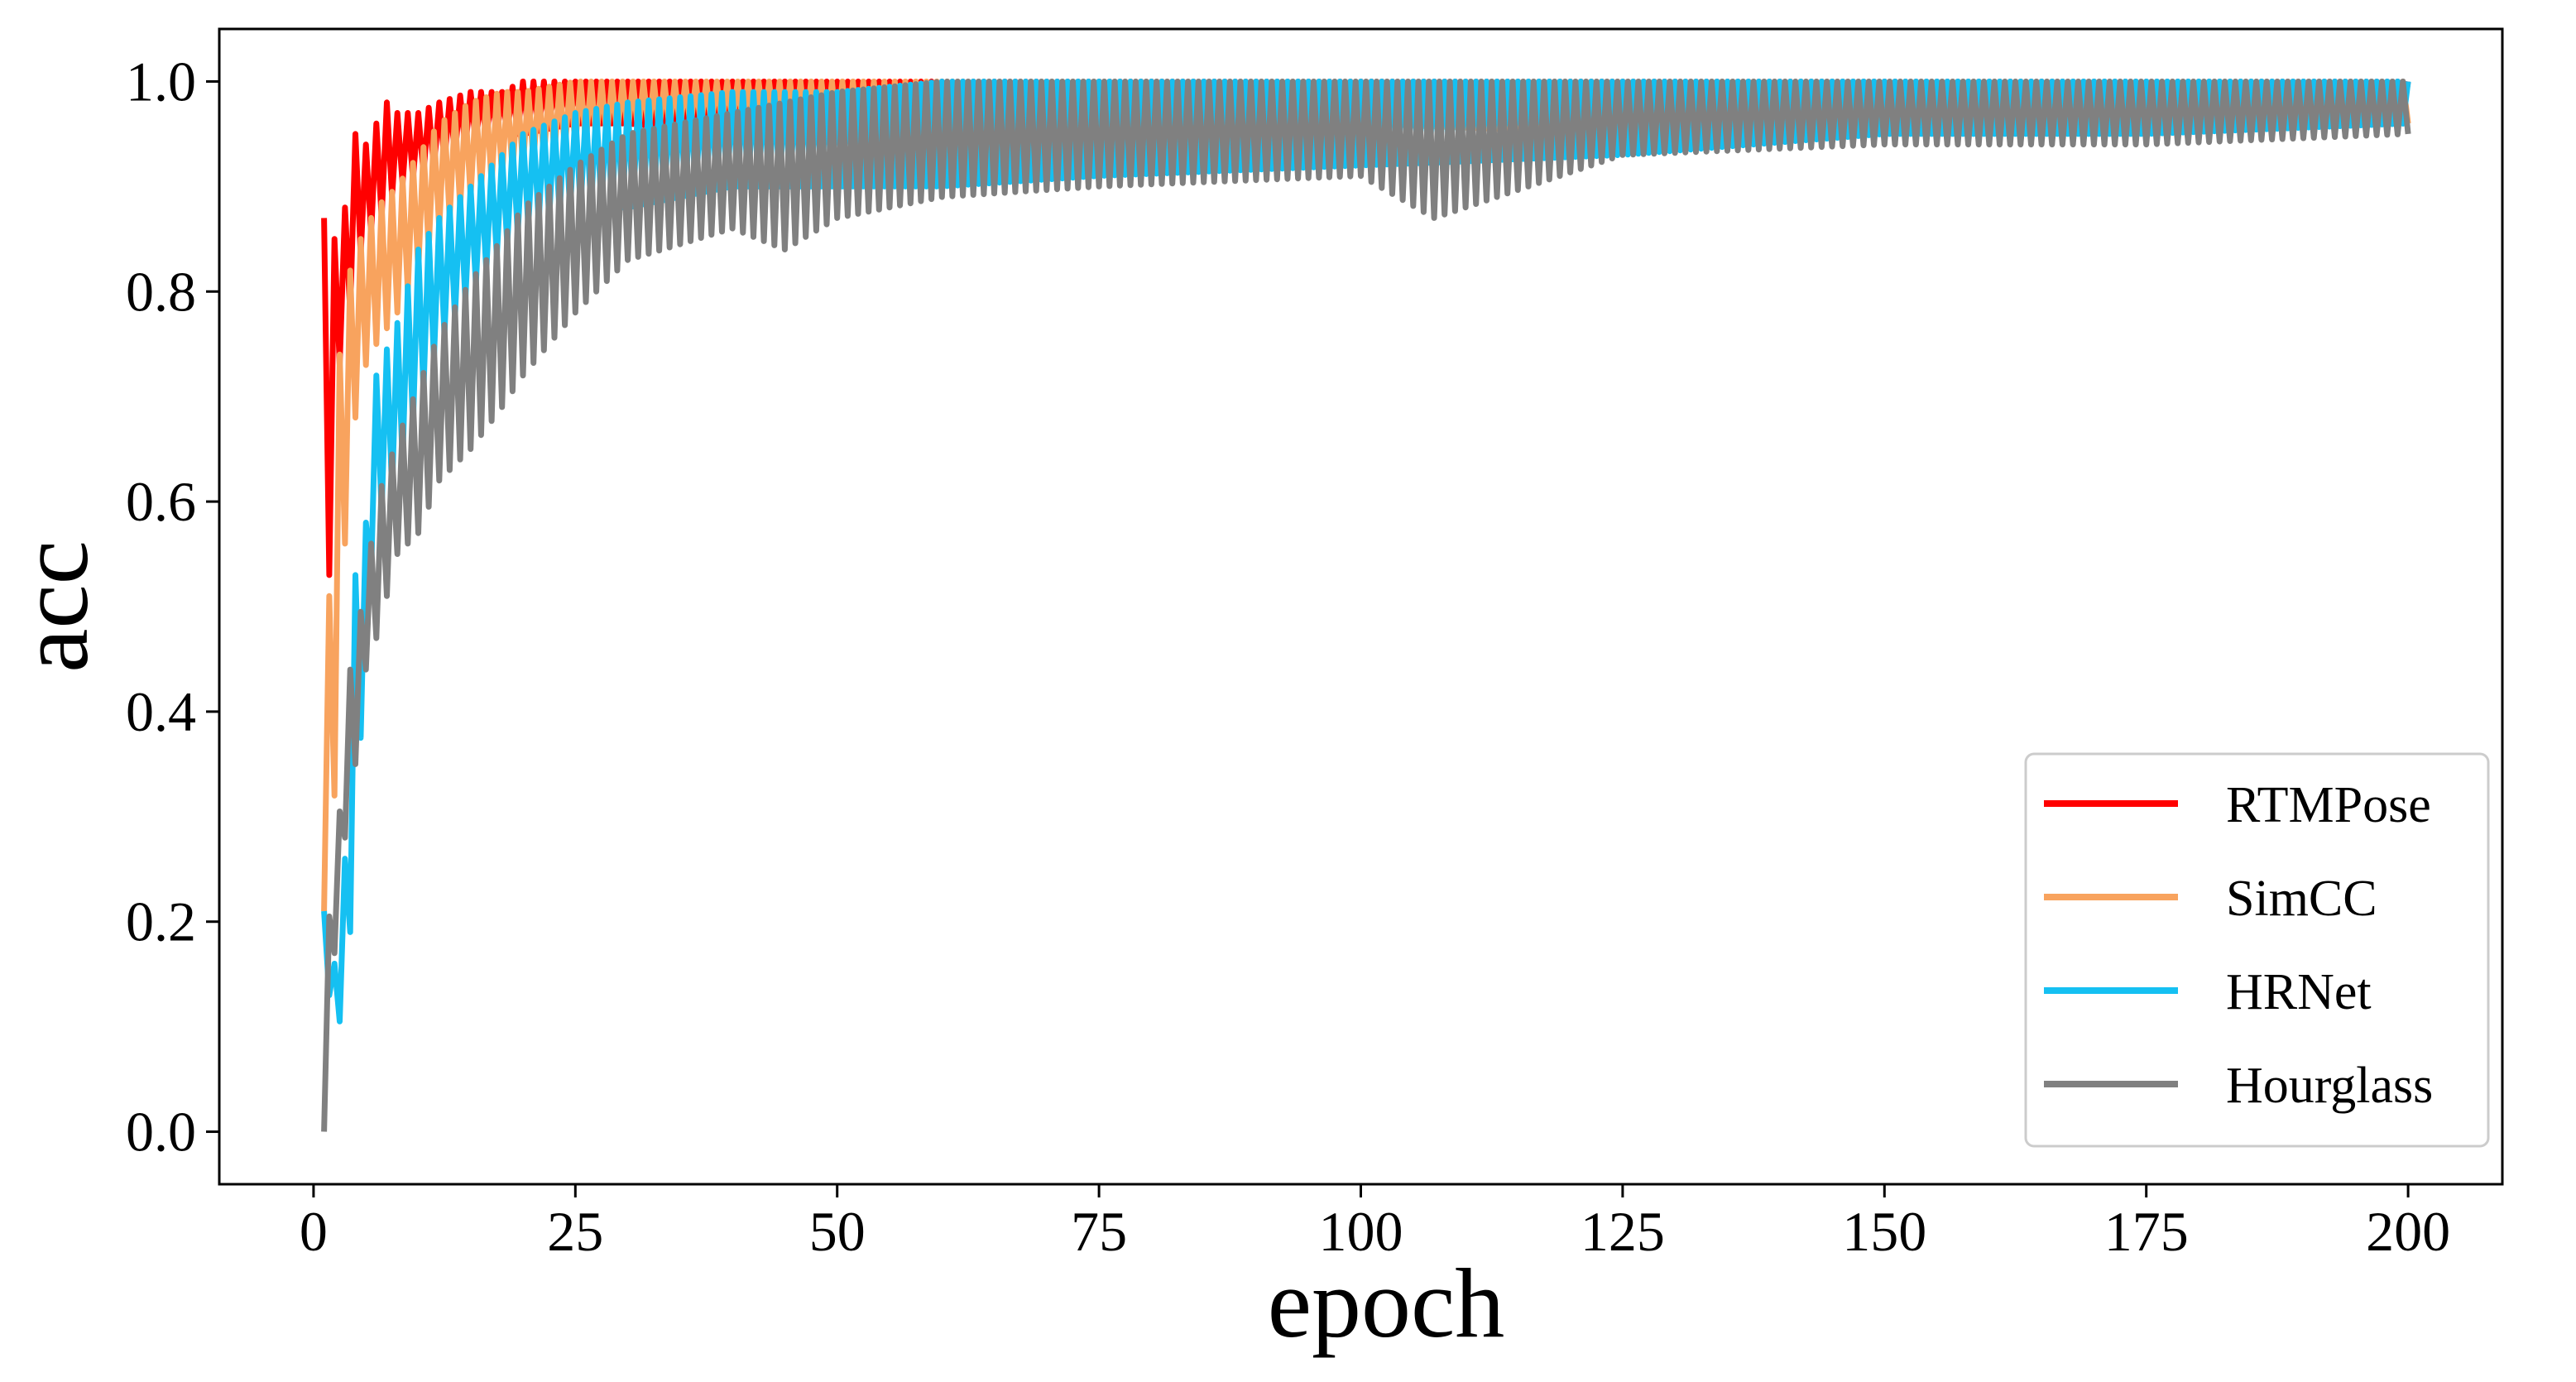 This screenshot has width=2576, height=1382. Describe the element at coordinates (2299, 992) in the screenshot. I see `legend-label-hrnet: HRNet` at that location.